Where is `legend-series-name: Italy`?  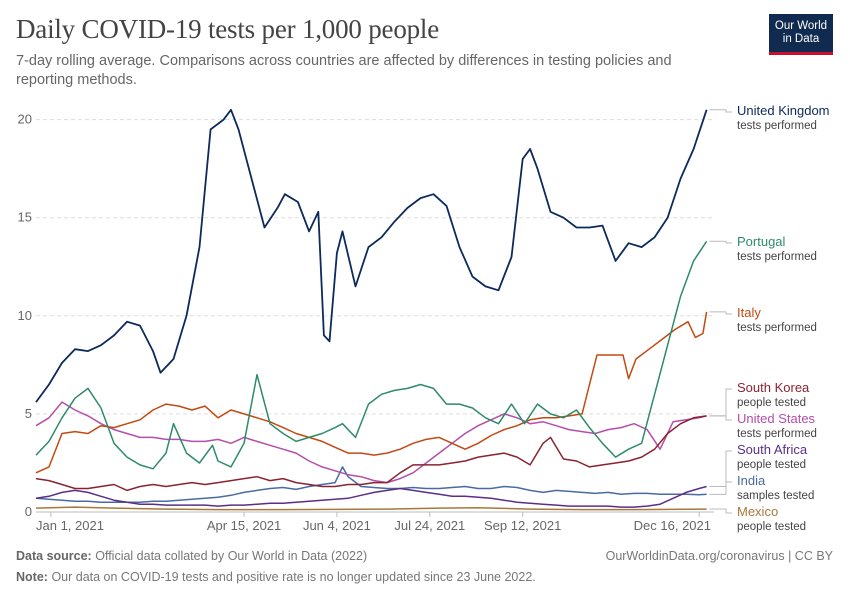 legend-series-name: Italy is located at coordinates (749, 312).